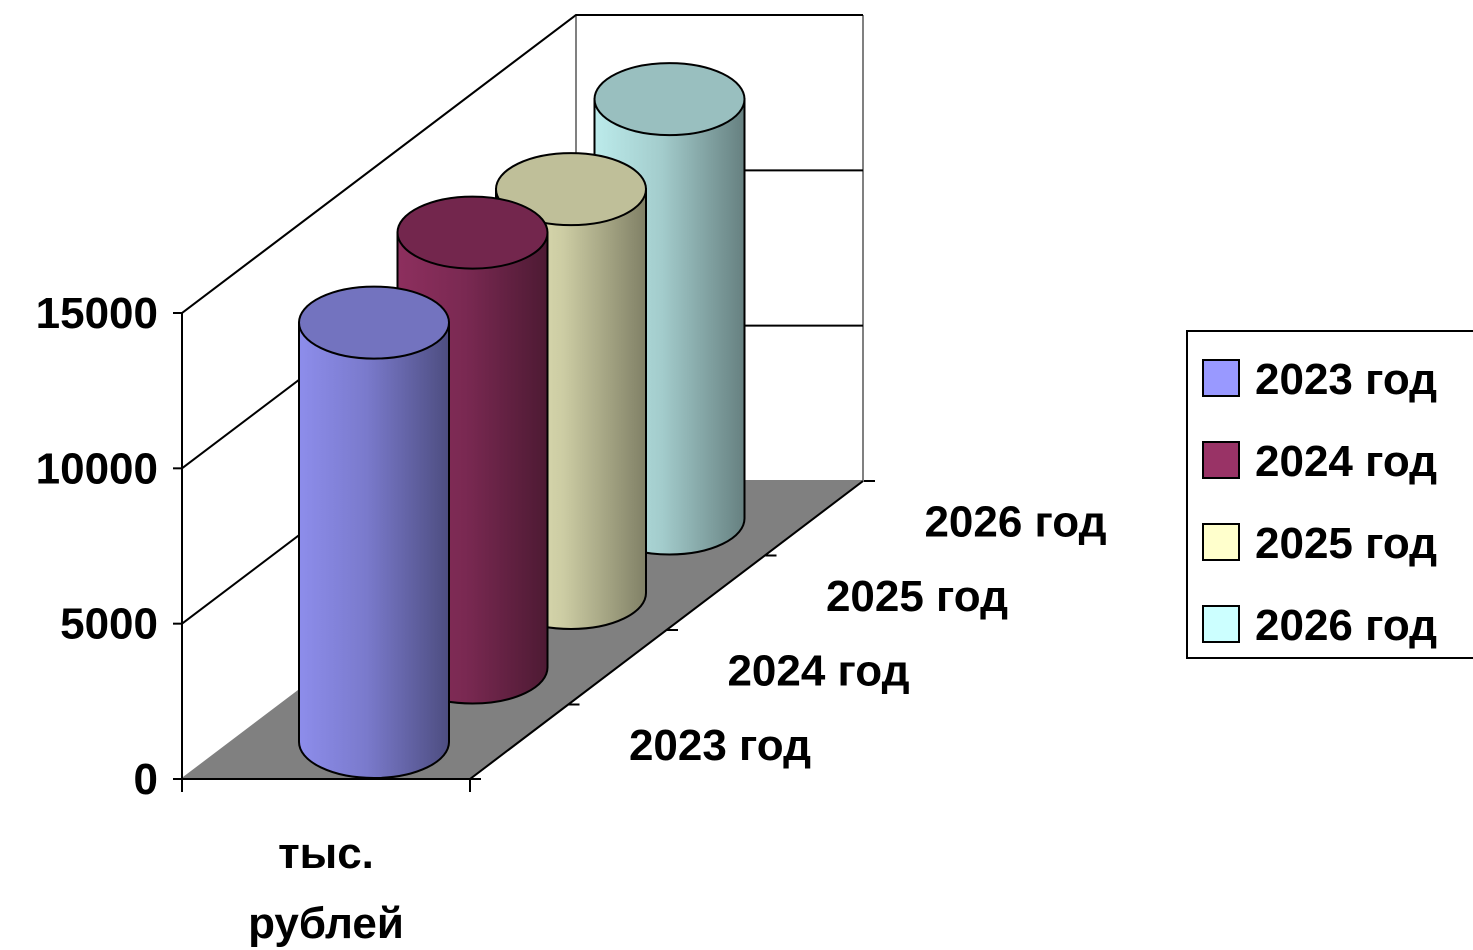 The height and width of the screenshot is (950, 1473). I want to click on x-category-label-line-1: тыс., so click(326, 853).